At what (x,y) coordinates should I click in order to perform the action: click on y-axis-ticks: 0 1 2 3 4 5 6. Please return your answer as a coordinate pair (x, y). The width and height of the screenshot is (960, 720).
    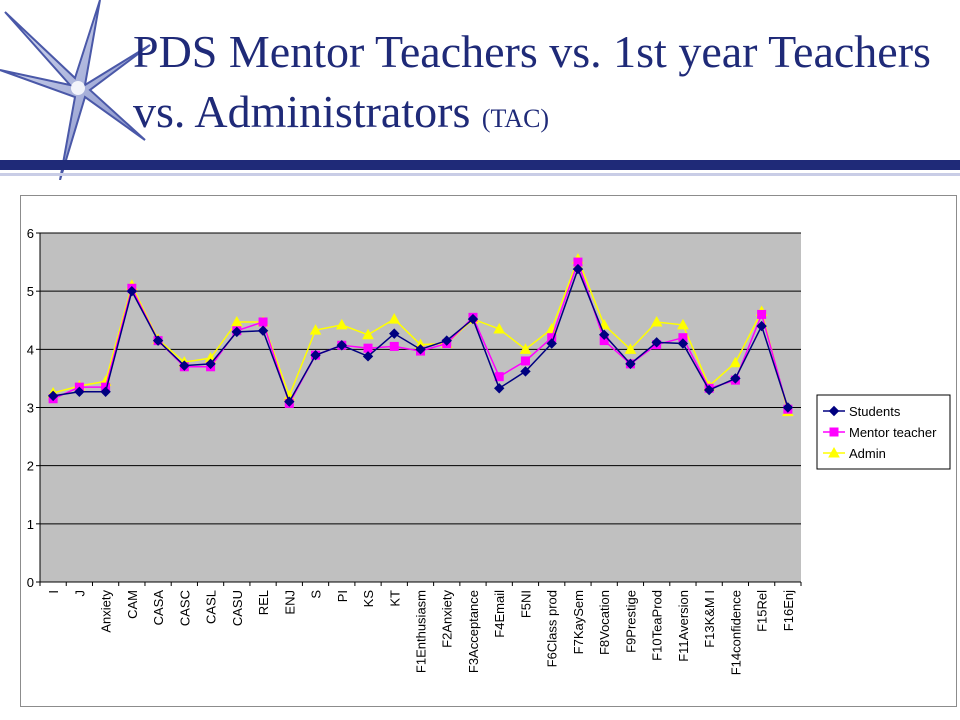
    Looking at the image, I should click on (33, 408).